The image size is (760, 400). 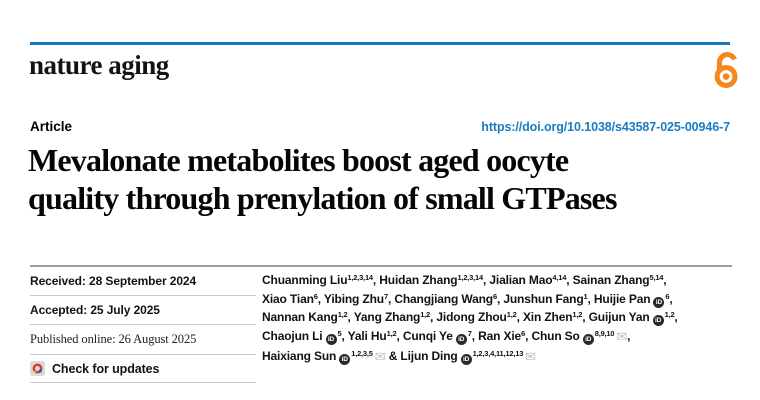 What do you see at coordinates (37, 368) in the screenshot?
I see `crossmark-icon` at bounding box center [37, 368].